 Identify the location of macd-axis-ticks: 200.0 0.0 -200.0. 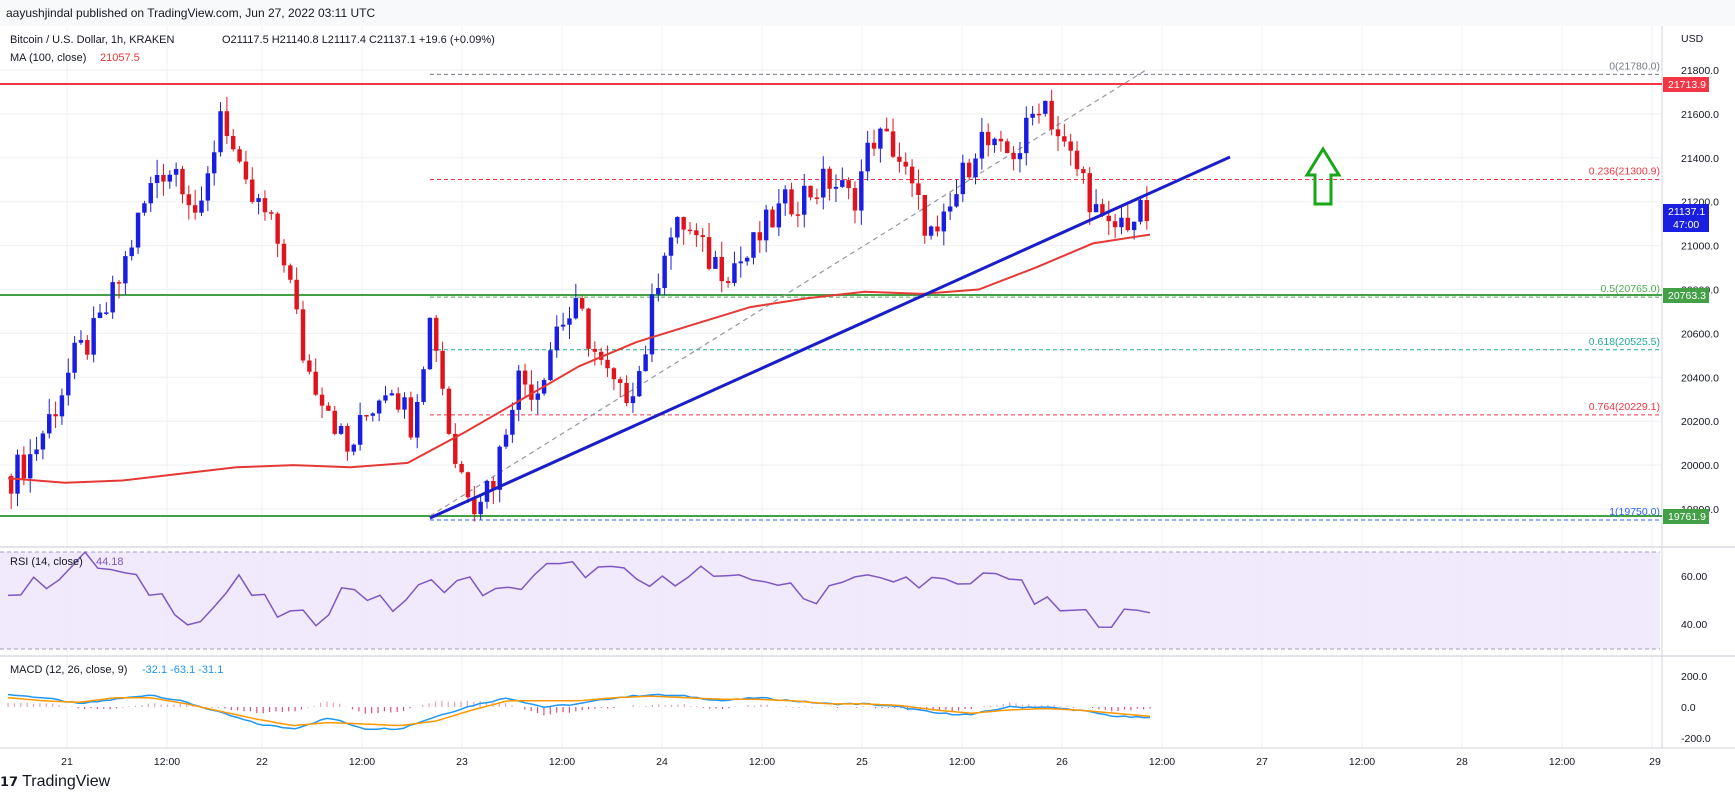
(1696, 708).